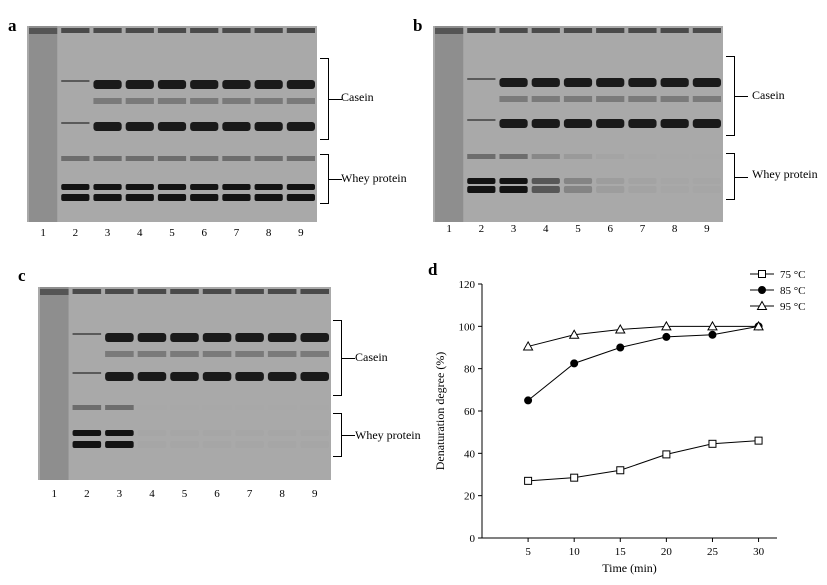 This screenshot has height=585, width=827. Describe the element at coordinates (470, 497) in the screenshot. I see `y-tick-label: 20` at that location.